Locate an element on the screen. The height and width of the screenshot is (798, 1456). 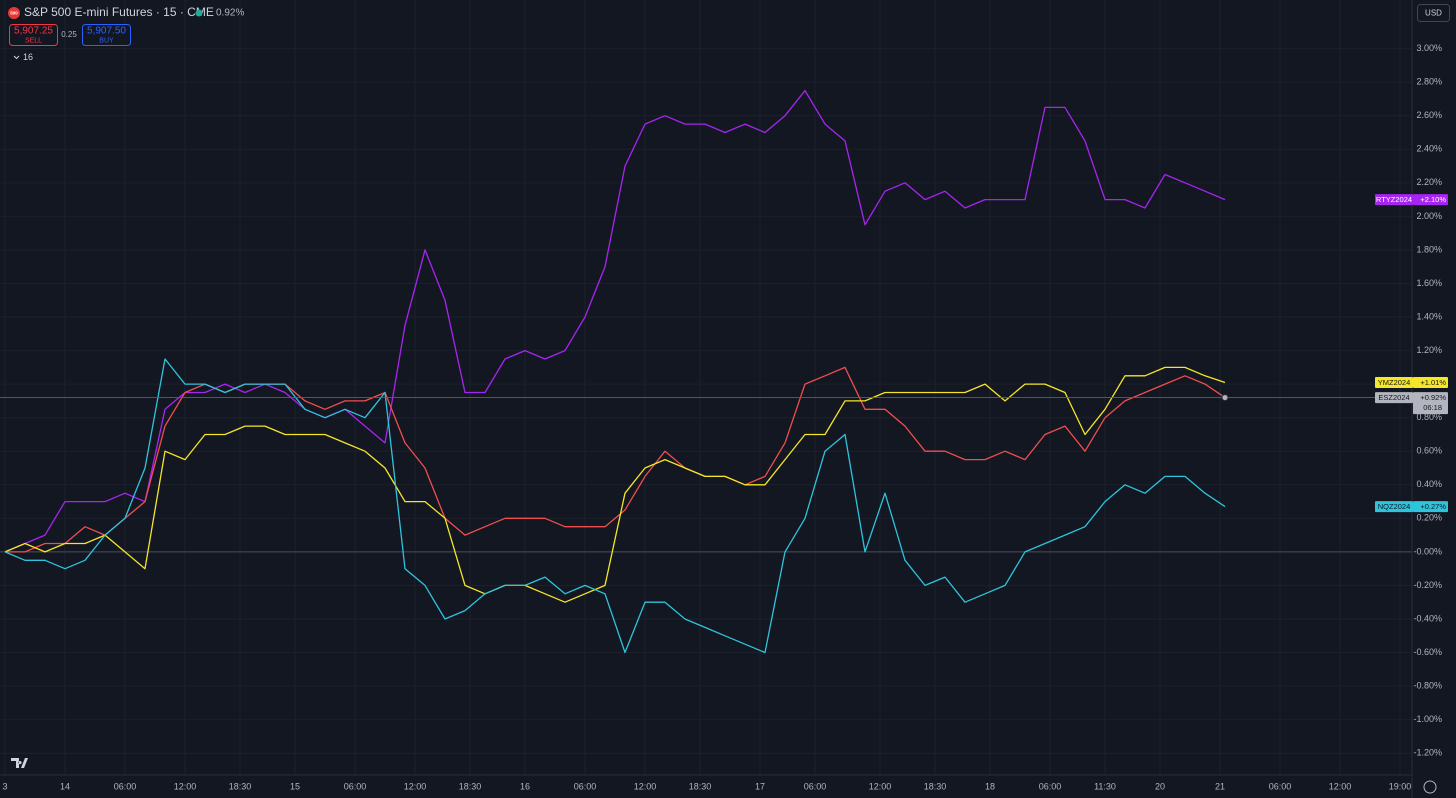
currency-button is located at coordinates (1433, 13).